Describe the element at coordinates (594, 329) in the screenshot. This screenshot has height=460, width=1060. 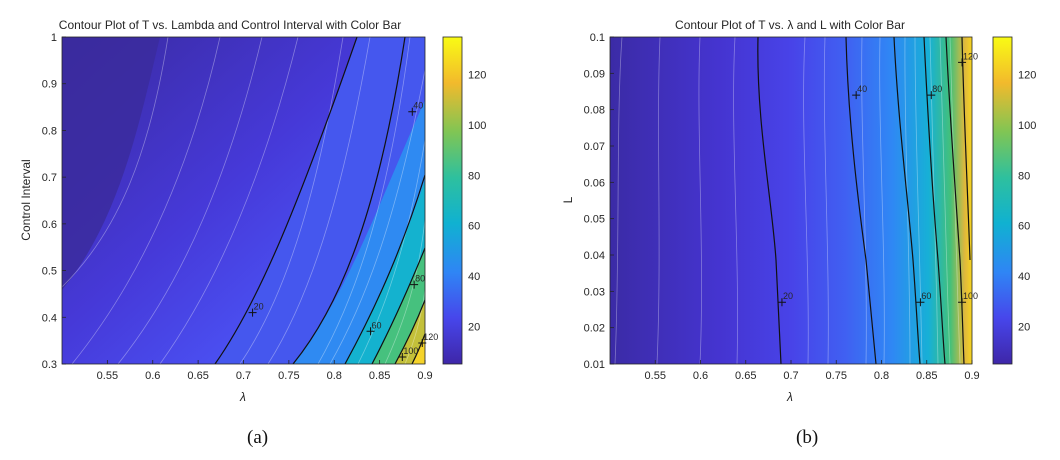
I see `y-tick-label: 0.02` at that location.